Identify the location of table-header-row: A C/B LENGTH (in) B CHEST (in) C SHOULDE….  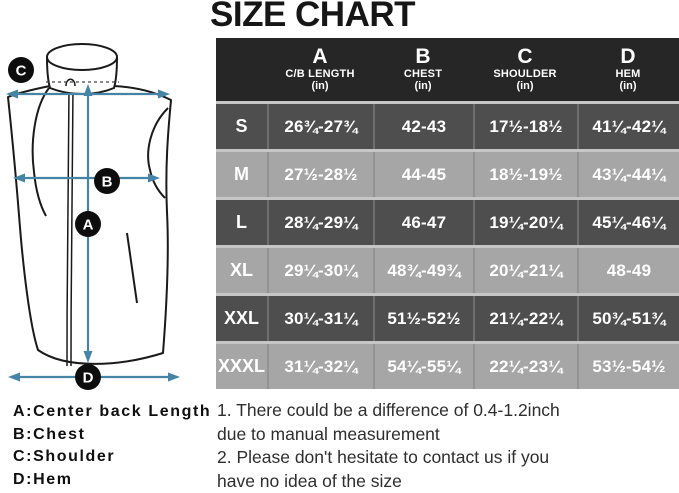
(447, 69).